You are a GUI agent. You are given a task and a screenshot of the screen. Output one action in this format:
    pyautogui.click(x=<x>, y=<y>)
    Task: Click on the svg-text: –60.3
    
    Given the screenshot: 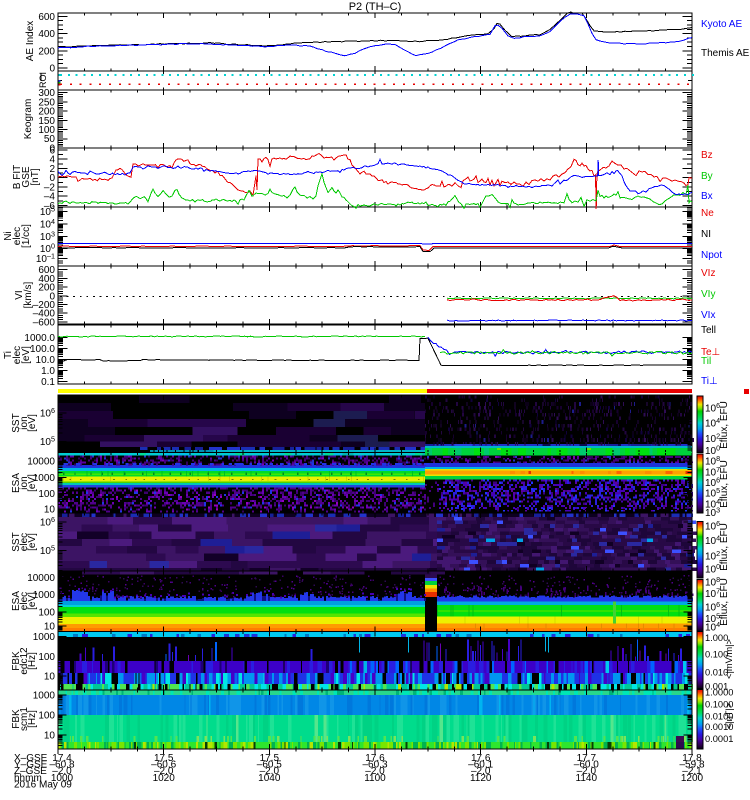 What is the action you would take?
    pyautogui.click(x=374, y=765)
    